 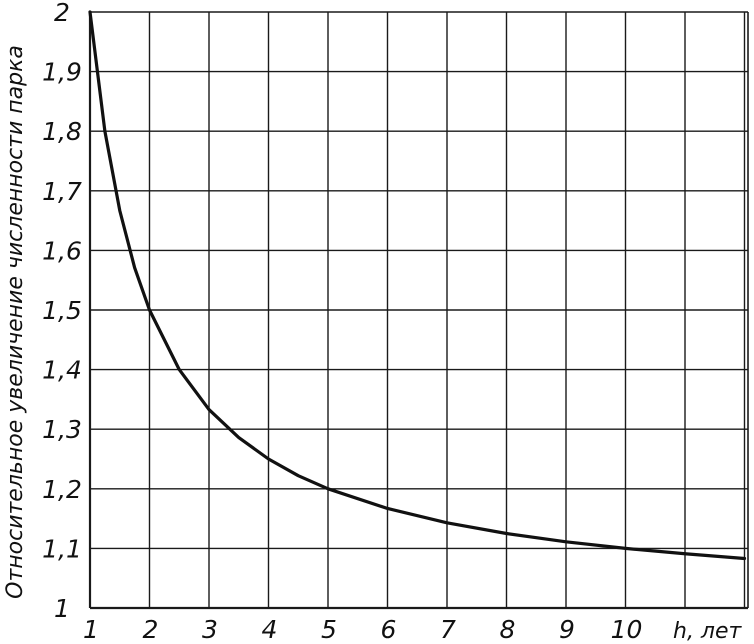 What do you see at coordinates (62, 370) in the screenshot?
I see `y-tick-label: 1,4` at bounding box center [62, 370].